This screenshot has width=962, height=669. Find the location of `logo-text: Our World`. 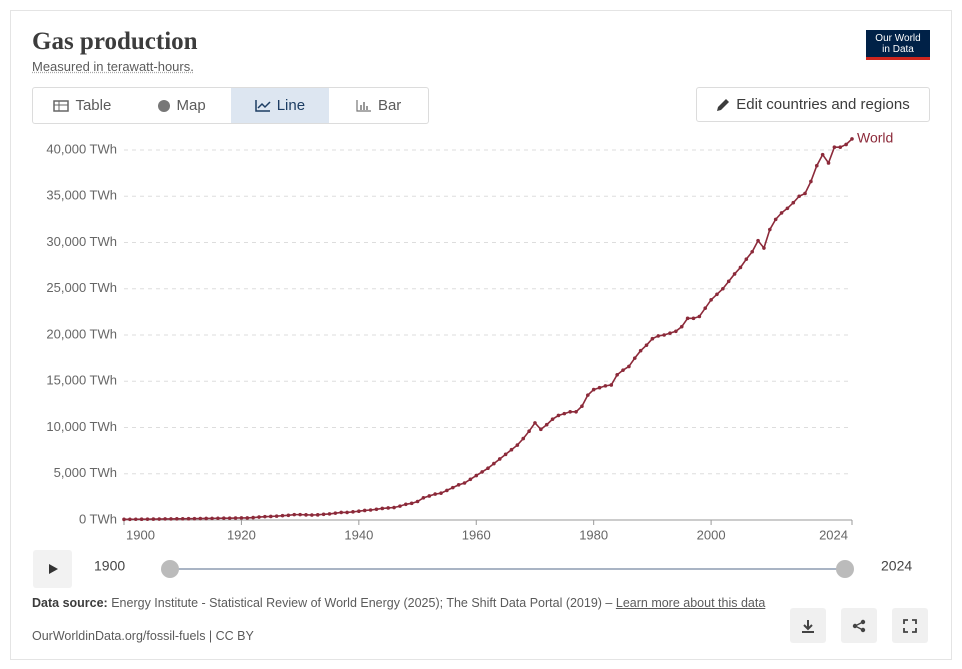

logo-text: Our World is located at coordinates (898, 38).